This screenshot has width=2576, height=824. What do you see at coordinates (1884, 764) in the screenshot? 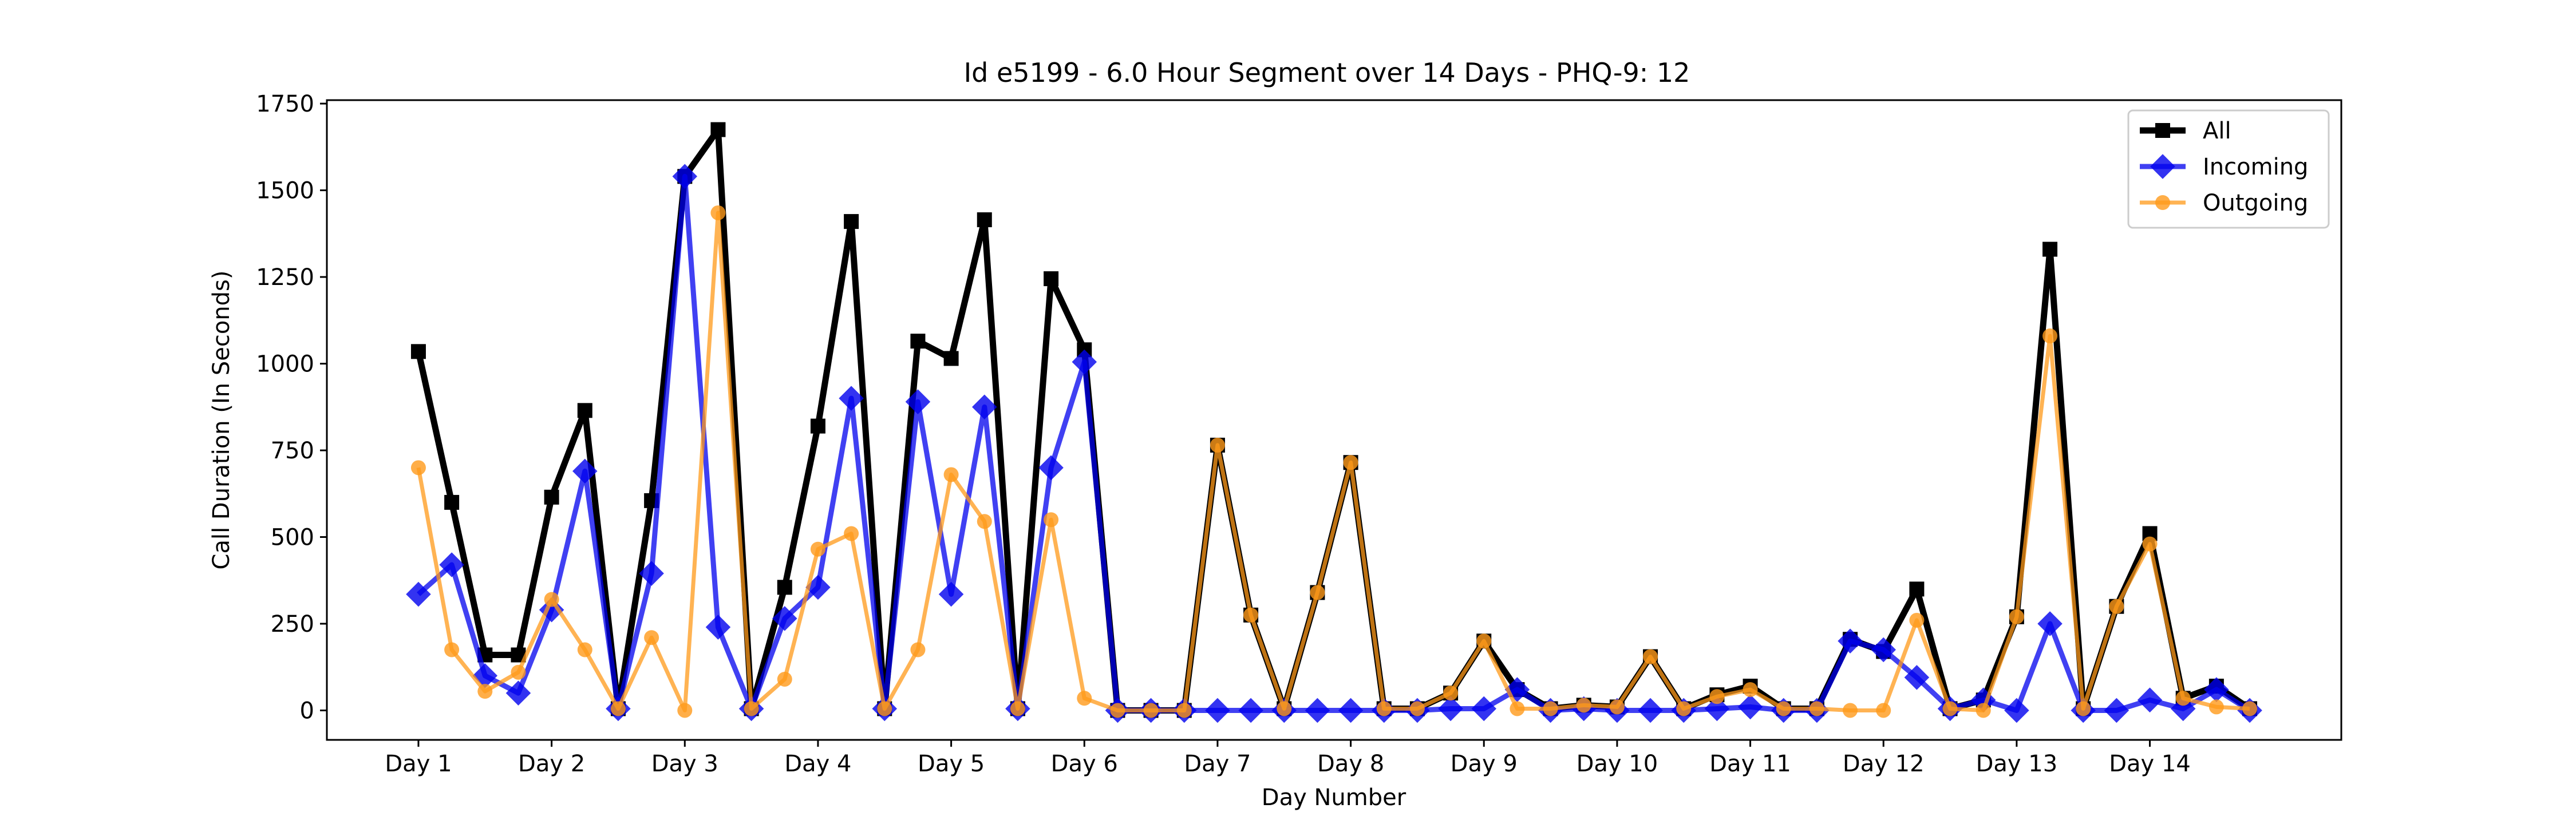
I see `x-tick-label: Day 12` at bounding box center [1884, 764].